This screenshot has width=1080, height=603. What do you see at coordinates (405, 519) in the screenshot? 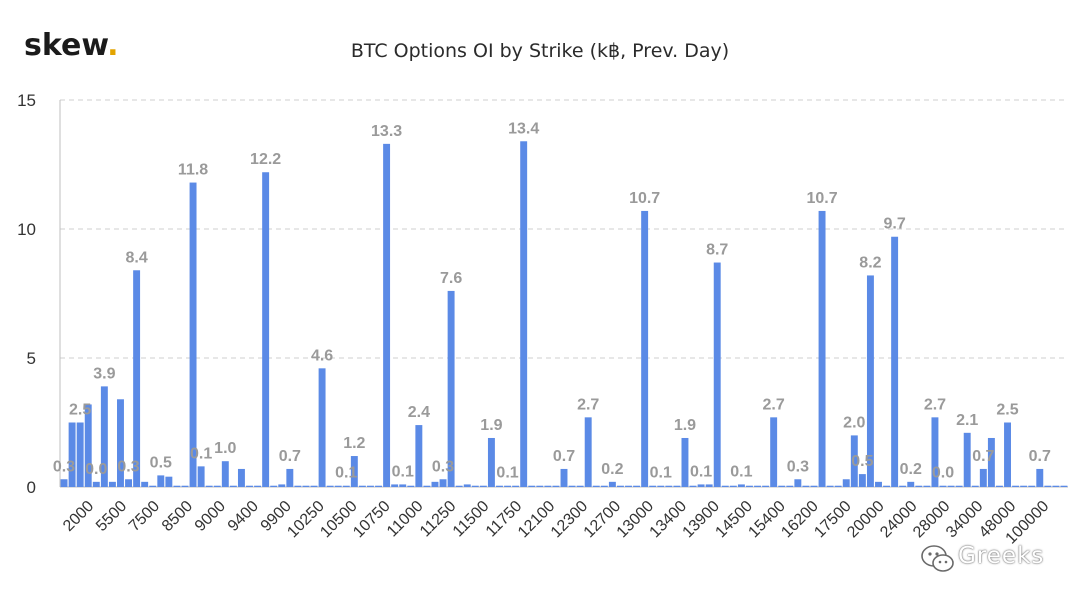
I see `x-tick-label: 11000` at bounding box center [405, 519].